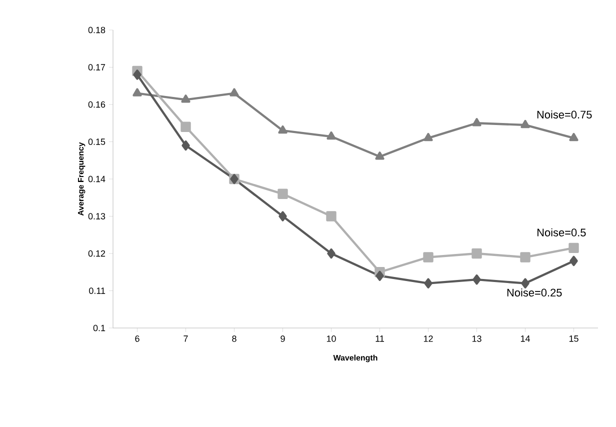 This screenshot has height=427, width=616. Describe the element at coordinates (97, 104) in the screenshot. I see `y-tick-label: 0.16` at that location.